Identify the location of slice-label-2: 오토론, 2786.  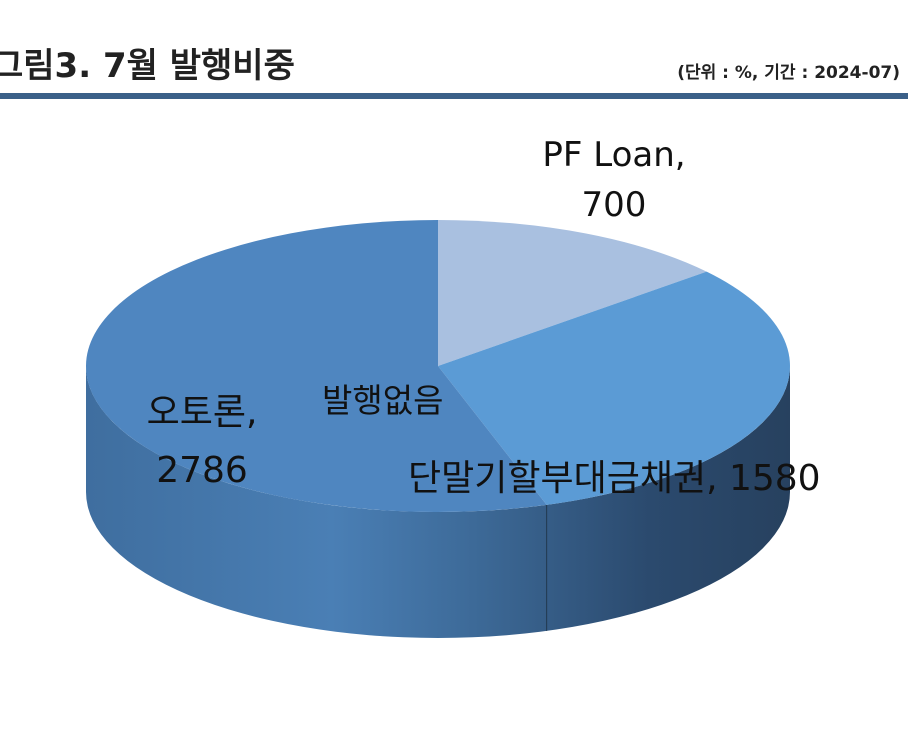
(202, 441).